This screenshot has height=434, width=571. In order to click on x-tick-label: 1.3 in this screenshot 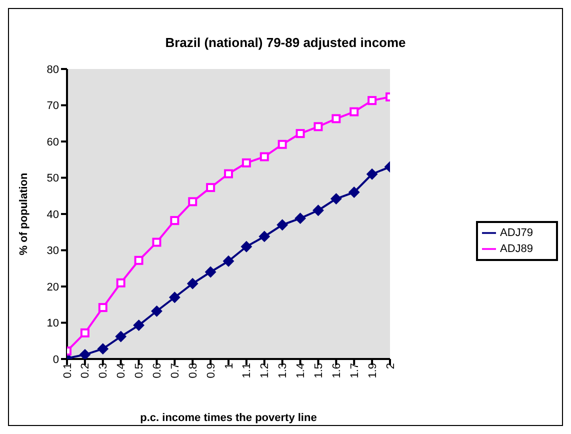, I will do `click(283, 370)`.